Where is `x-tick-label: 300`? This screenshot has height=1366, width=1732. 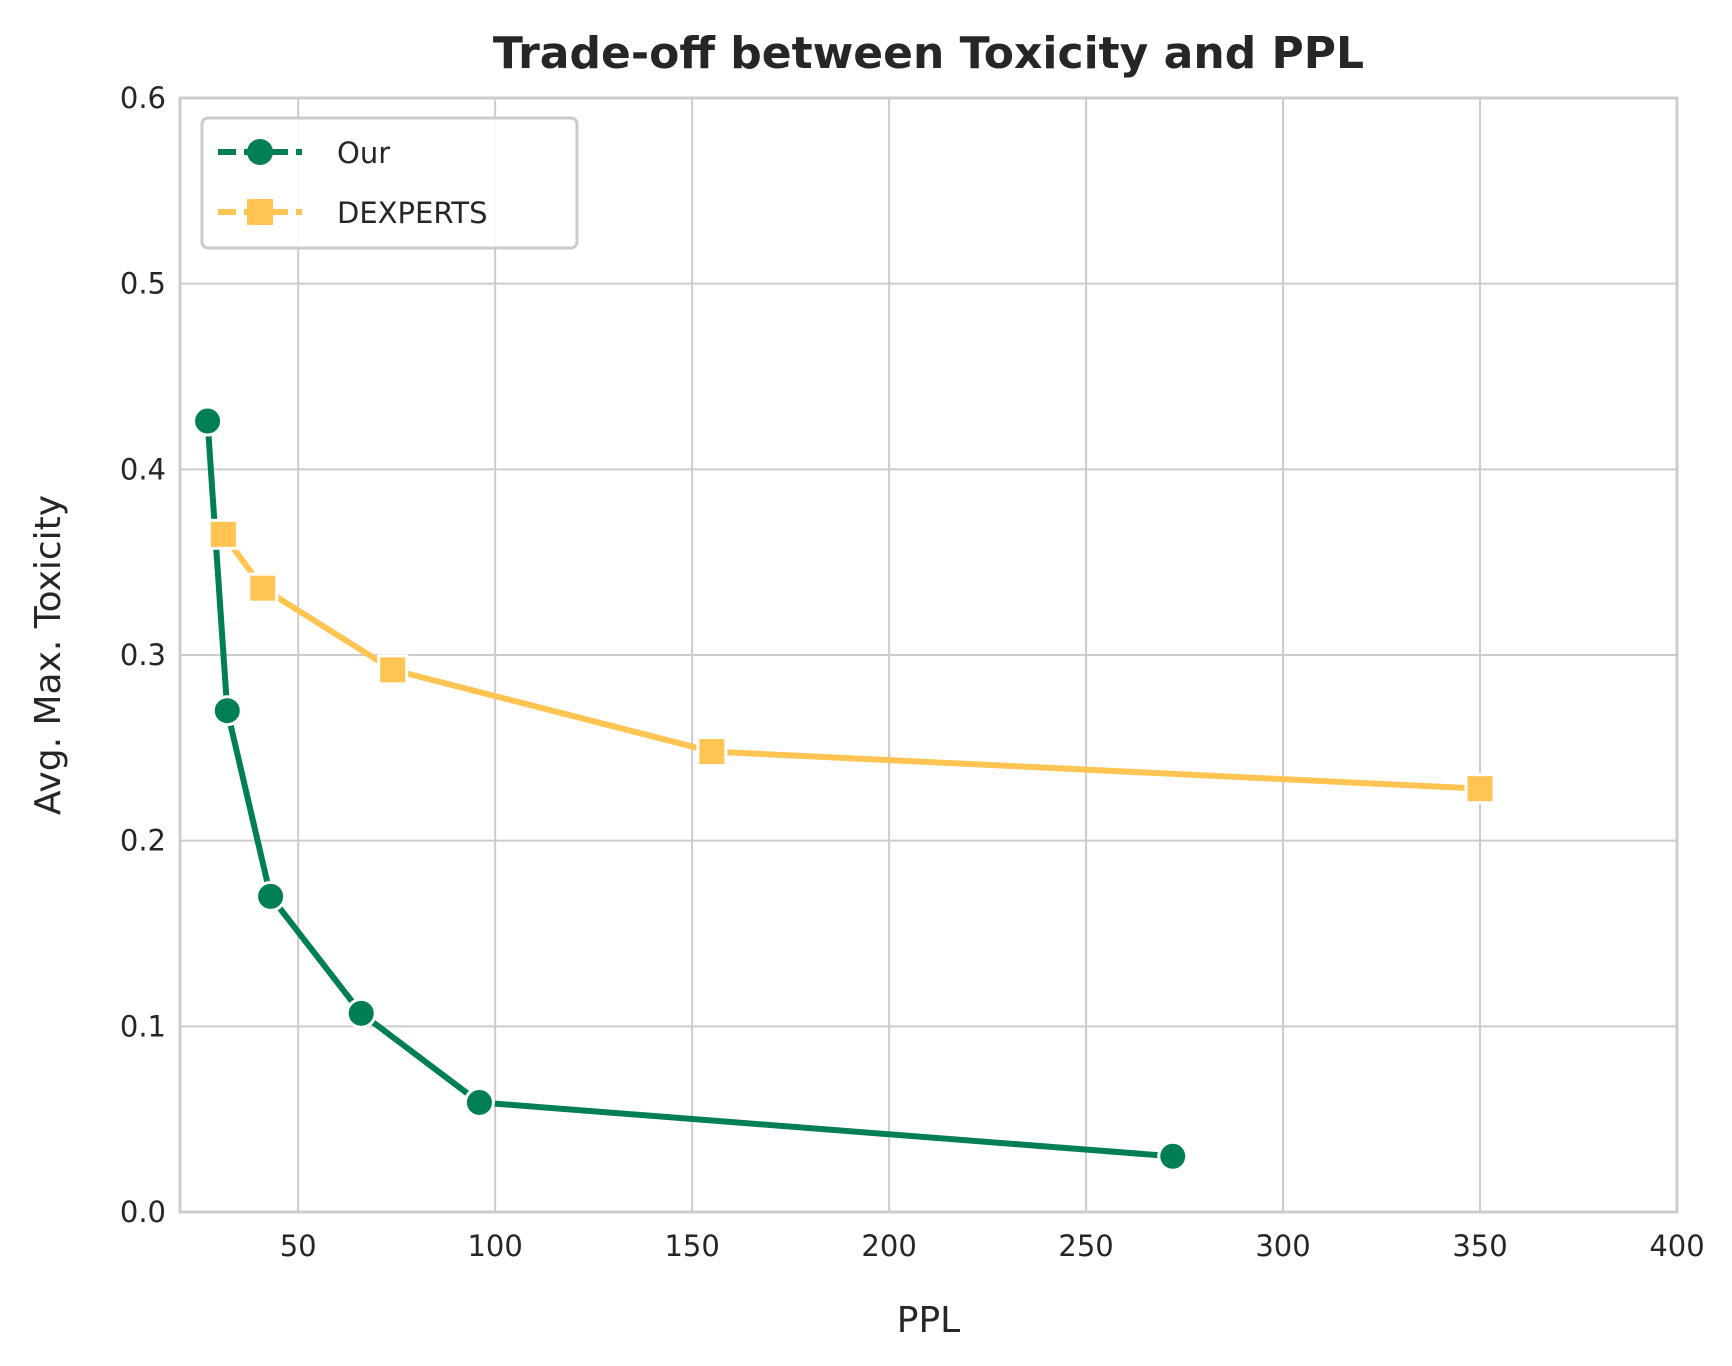
x-tick-label: 300 is located at coordinates (1282, 1246).